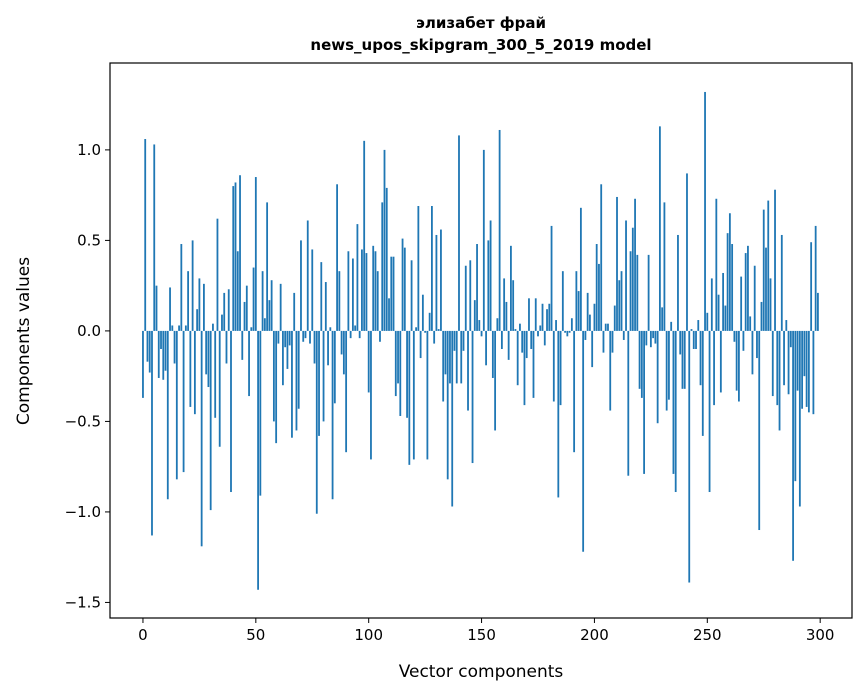 Image resolution: width=867 pixels, height=696 pixels. I want to click on y-tick-label: −1.5, so click(83, 602).